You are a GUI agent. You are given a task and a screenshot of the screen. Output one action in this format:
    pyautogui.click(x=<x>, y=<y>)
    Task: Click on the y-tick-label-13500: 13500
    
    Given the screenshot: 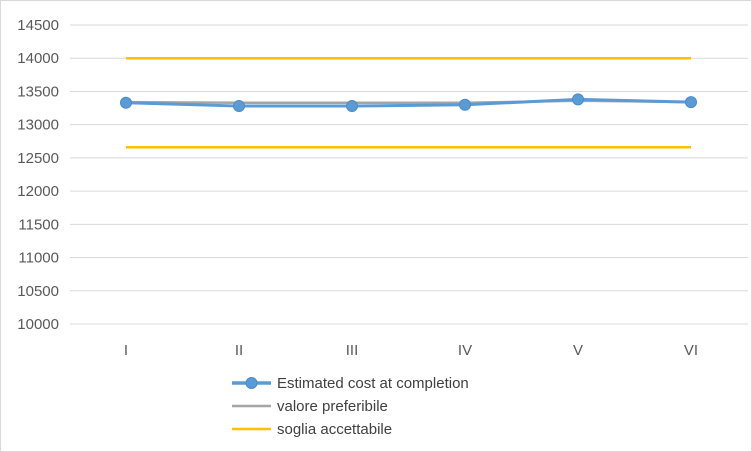 What is the action you would take?
    pyautogui.click(x=38, y=91)
    